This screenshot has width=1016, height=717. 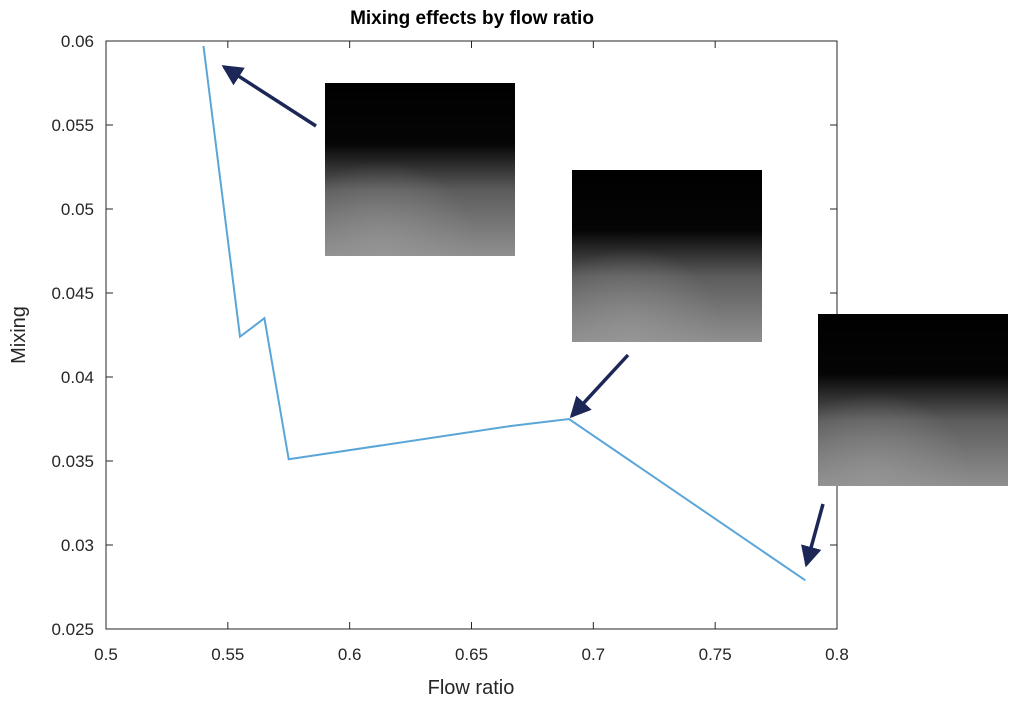 What do you see at coordinates (72, 629) in the screenshot?
I see `y-tick-label: 0.025` at bounding box center [72, 629].